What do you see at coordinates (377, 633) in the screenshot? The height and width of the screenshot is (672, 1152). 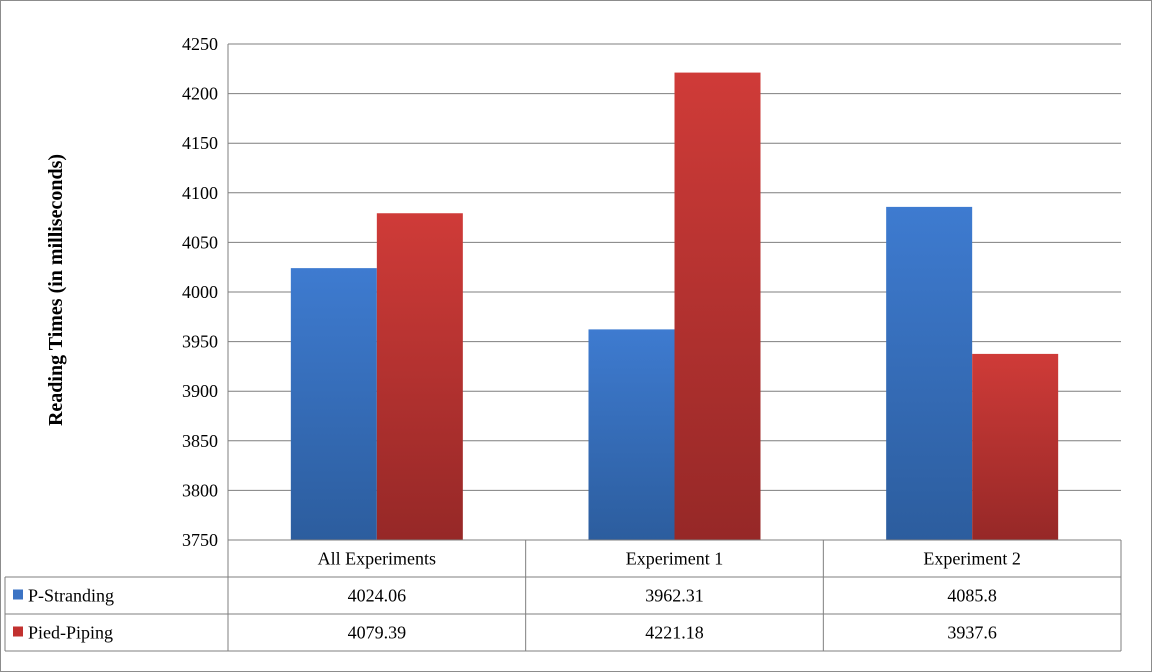 I see `data-table-cell: 4079.39` at bounding box center [377, 633].